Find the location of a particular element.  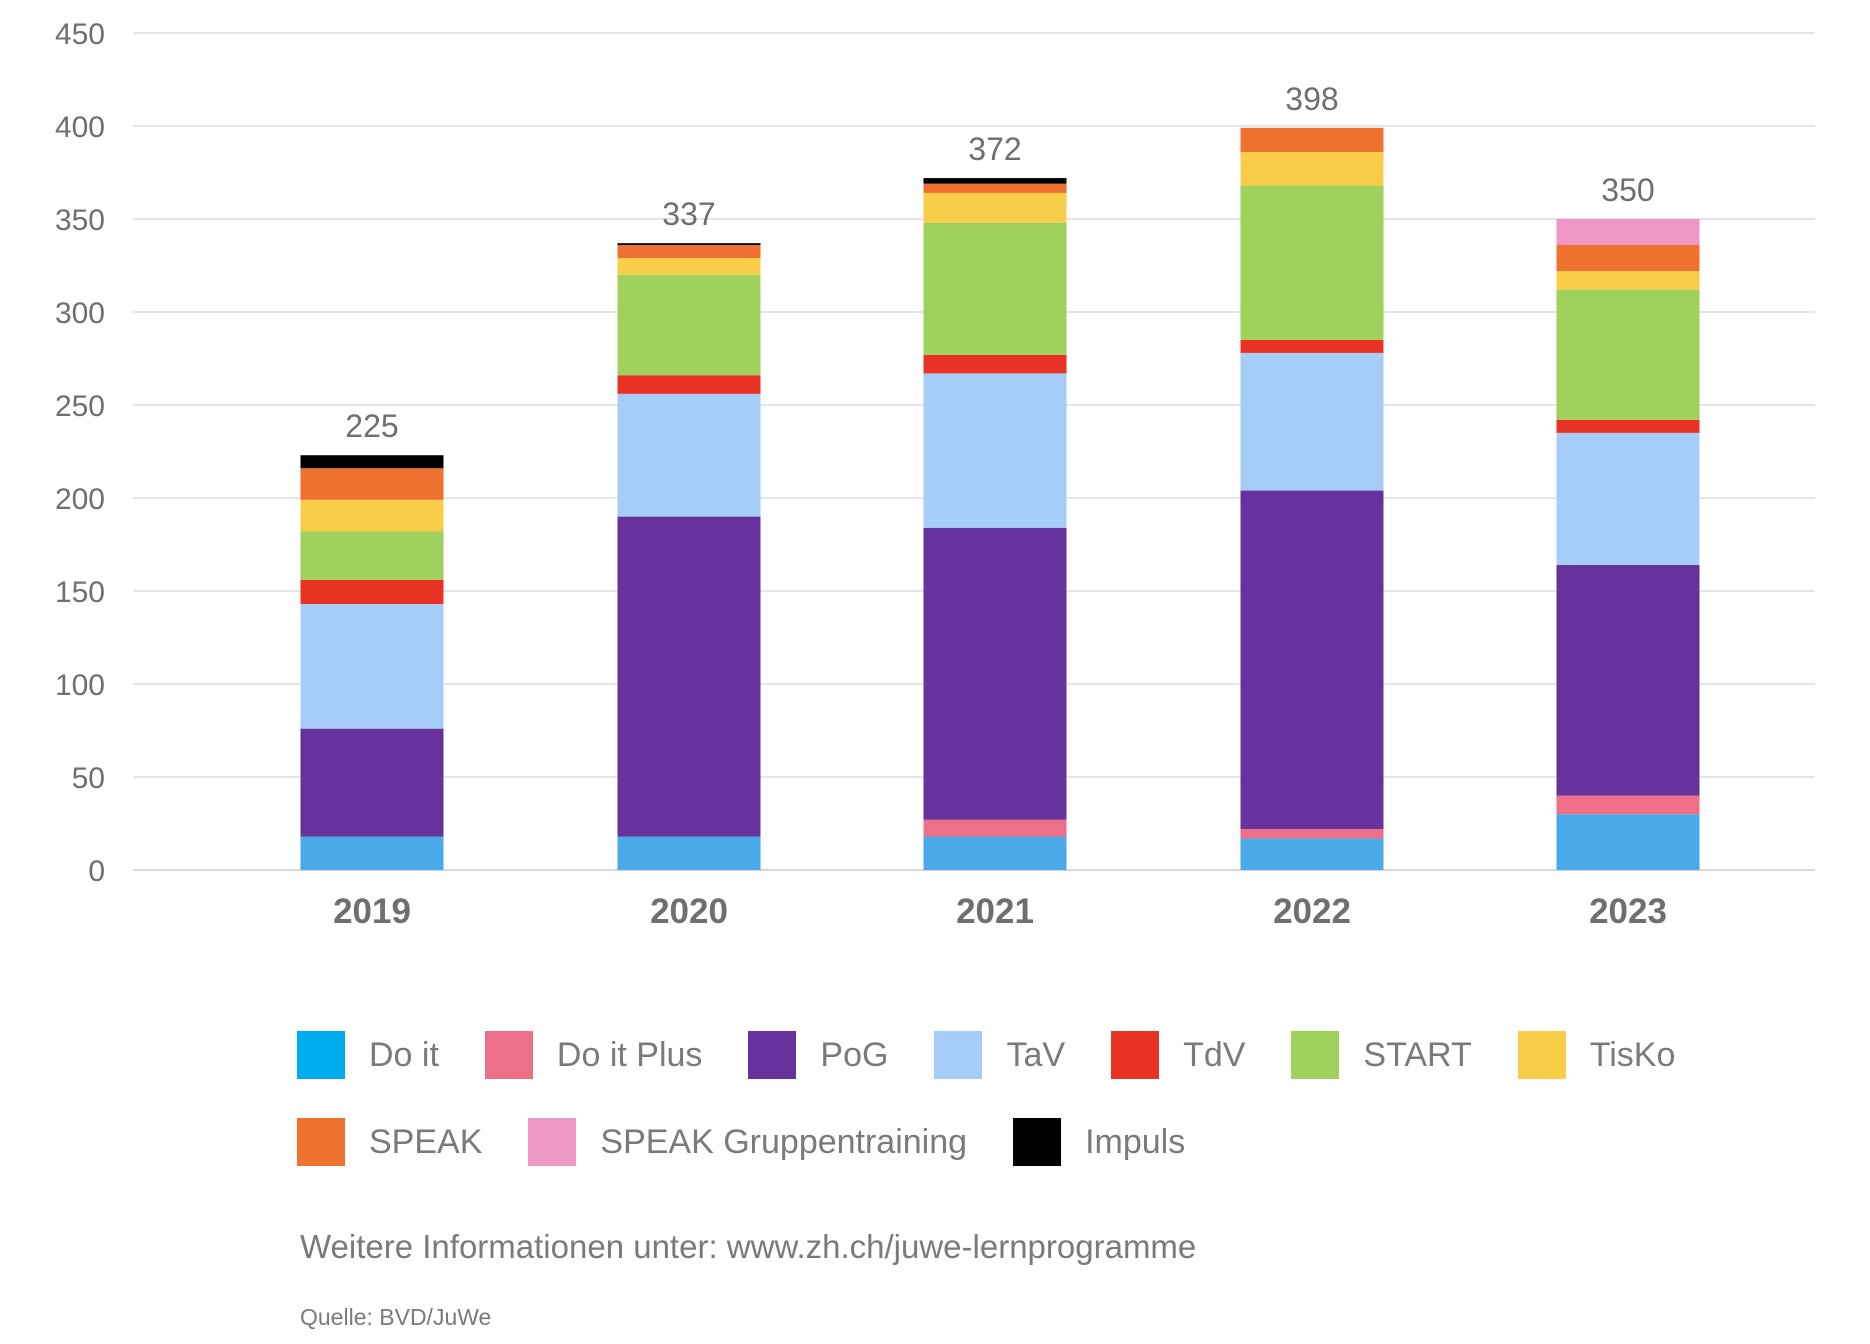

legend-swatch-speak is located at coordinates (321, 1142).